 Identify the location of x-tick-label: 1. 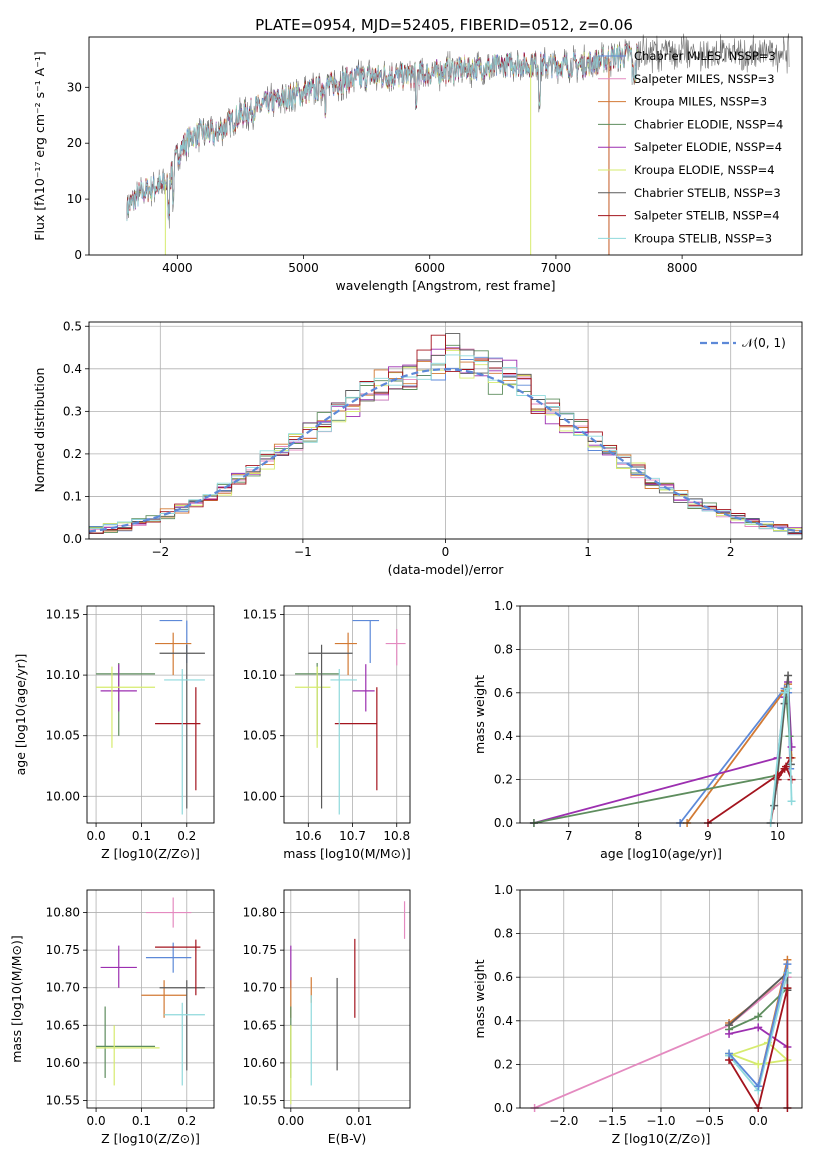
(588, 552).